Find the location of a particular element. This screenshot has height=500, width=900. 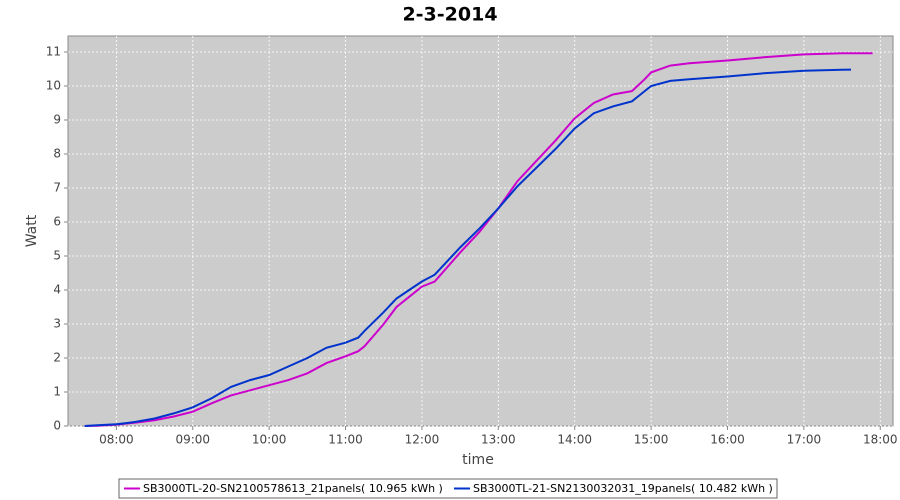

x-tick-label: 16:00 is located at coordinates (727, 440).